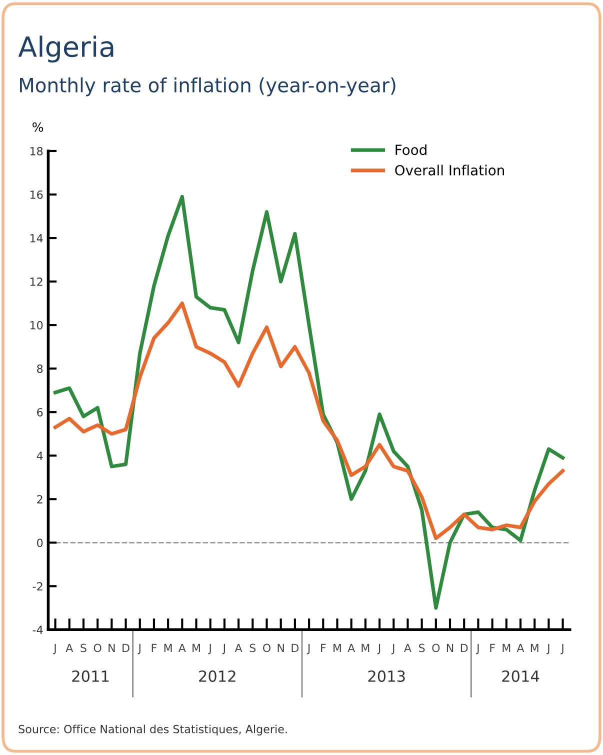  What do you see at coordinates (386, 676) in the screenshot?
I see `text: 2013` at bounding box center [386, 676].